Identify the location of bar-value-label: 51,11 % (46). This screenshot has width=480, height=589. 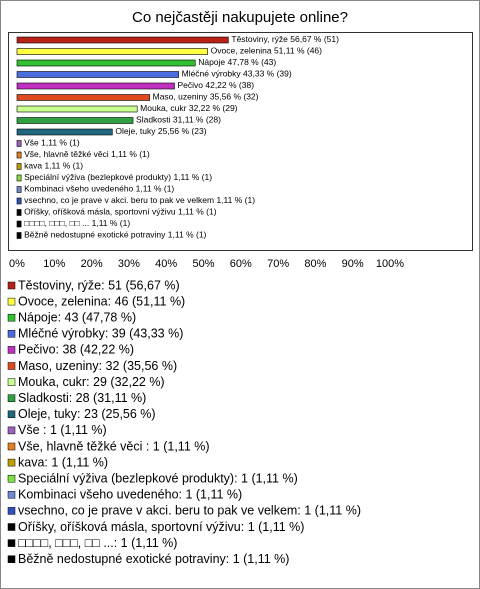
(298, 51).